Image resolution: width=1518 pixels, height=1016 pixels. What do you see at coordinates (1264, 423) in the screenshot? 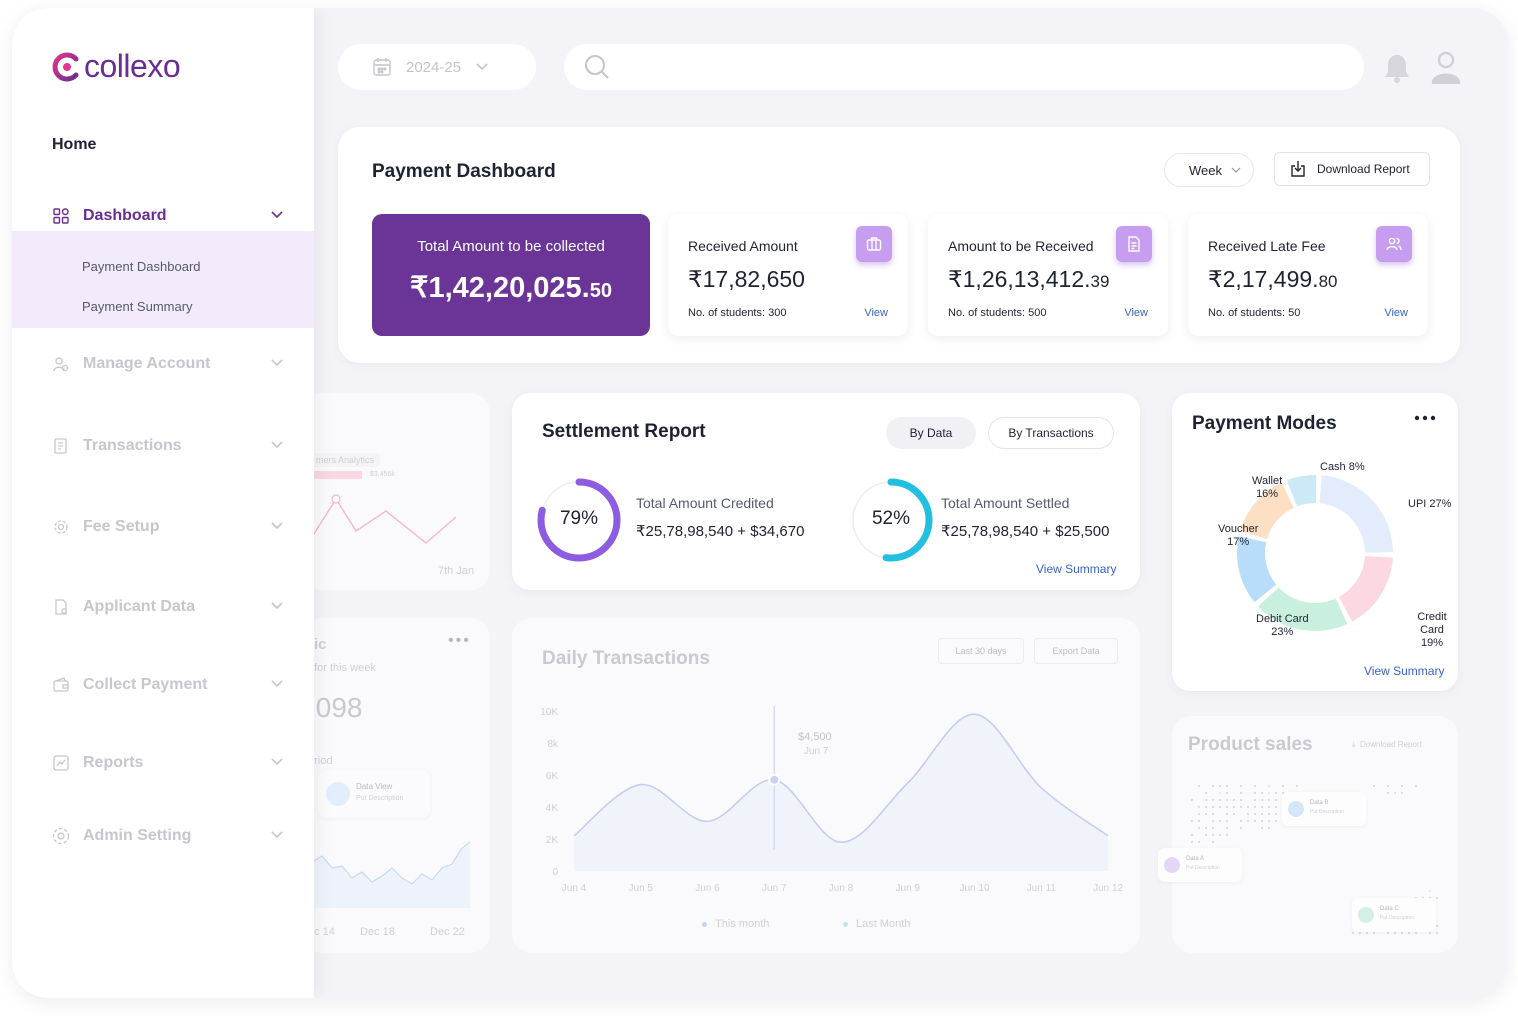
I see `payment-modes-title: Payment Modes` at bounding box center [1264, 423].